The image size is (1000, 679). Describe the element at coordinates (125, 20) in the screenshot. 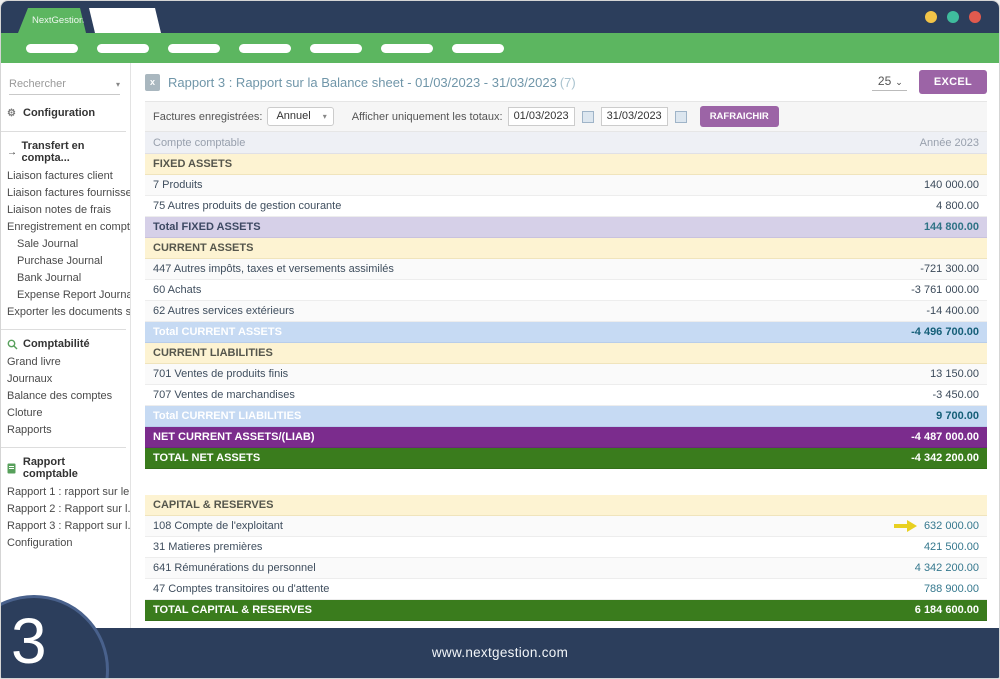

I see `ghost-tab` at that location.